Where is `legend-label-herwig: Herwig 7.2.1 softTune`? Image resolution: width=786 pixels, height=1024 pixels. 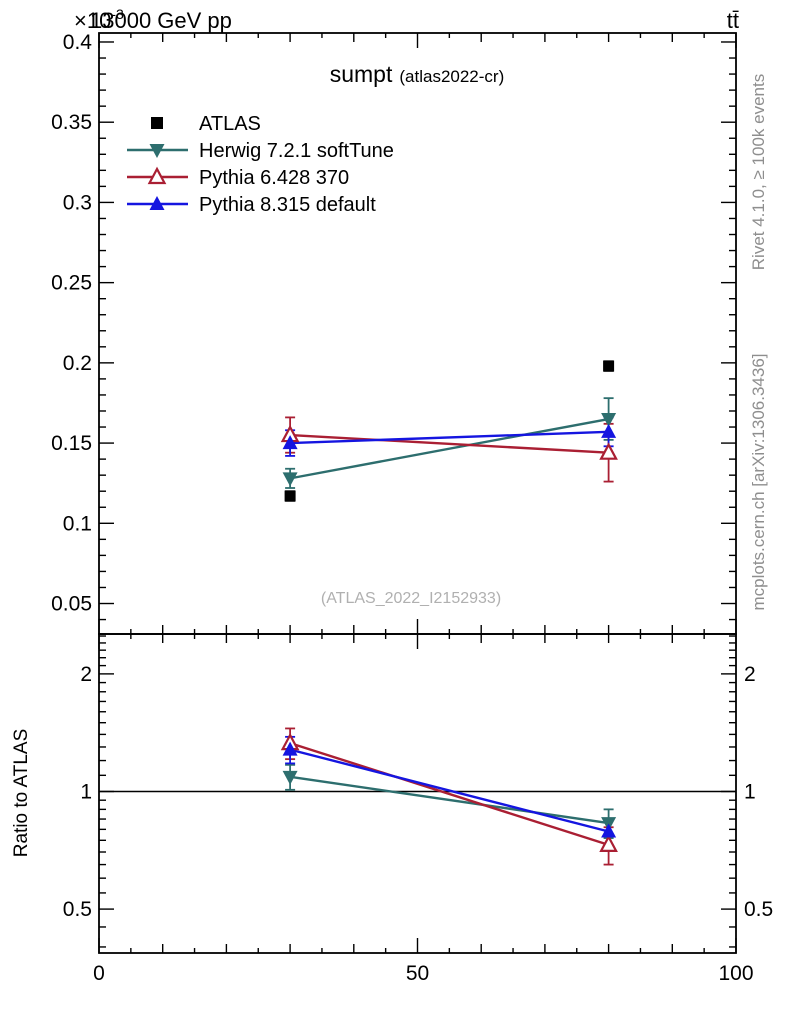
legend-label-herwig: Herwig 7.2.1 softTune is located at coordinates (296, 151).